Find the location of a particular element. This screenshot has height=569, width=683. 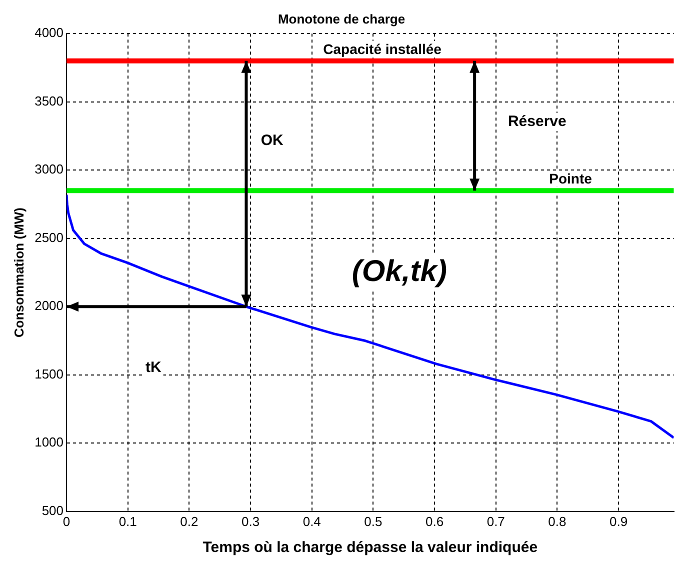

y-tick-label: 1500 is located at coordinates (49, 374).